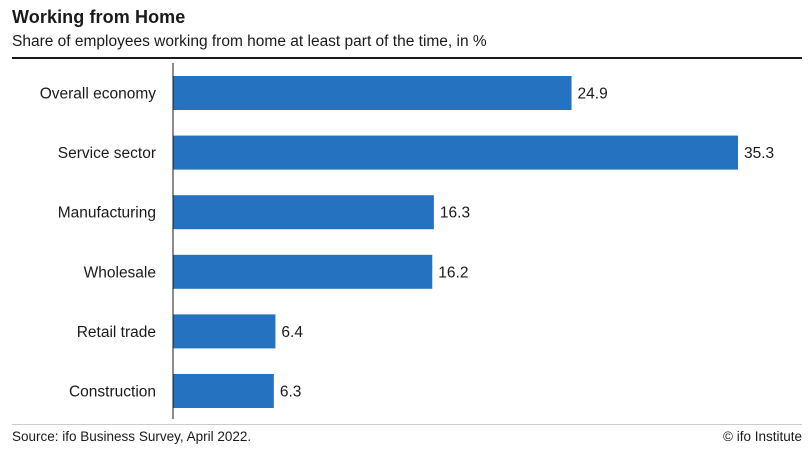  Describe the element at coordinates (112, 392) in the screenshot. I see `category-label-5: Construction` at that location.